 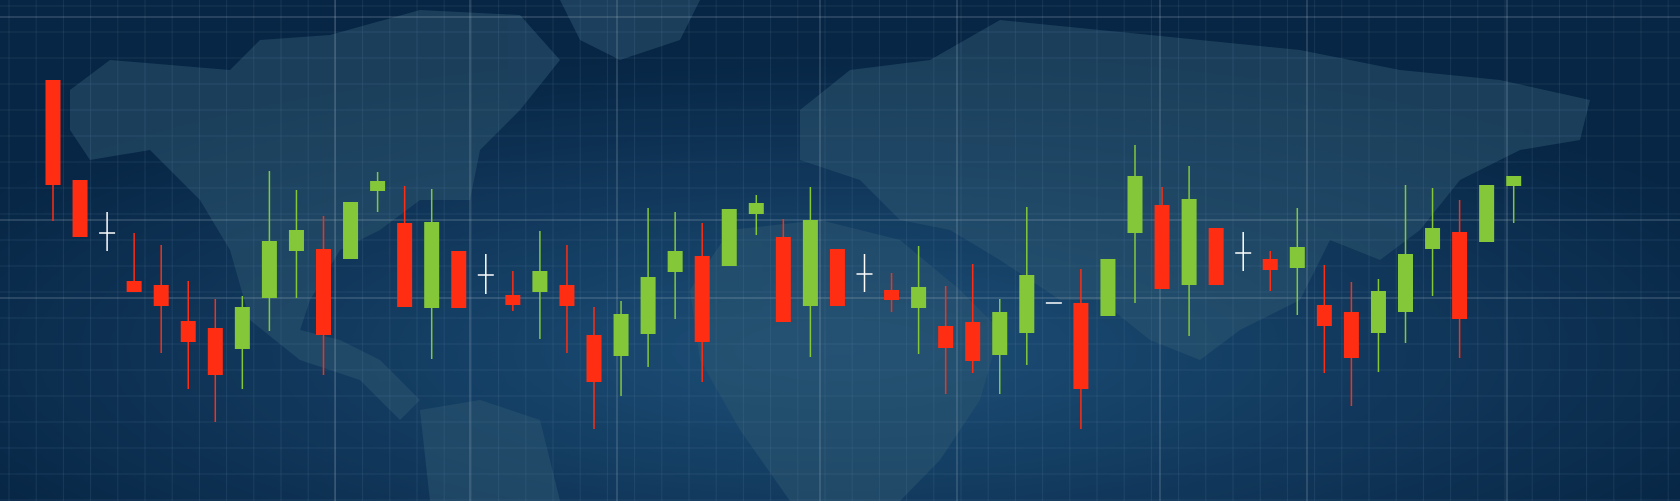 I want to click on map-south-america, so click(x=490, y=450).